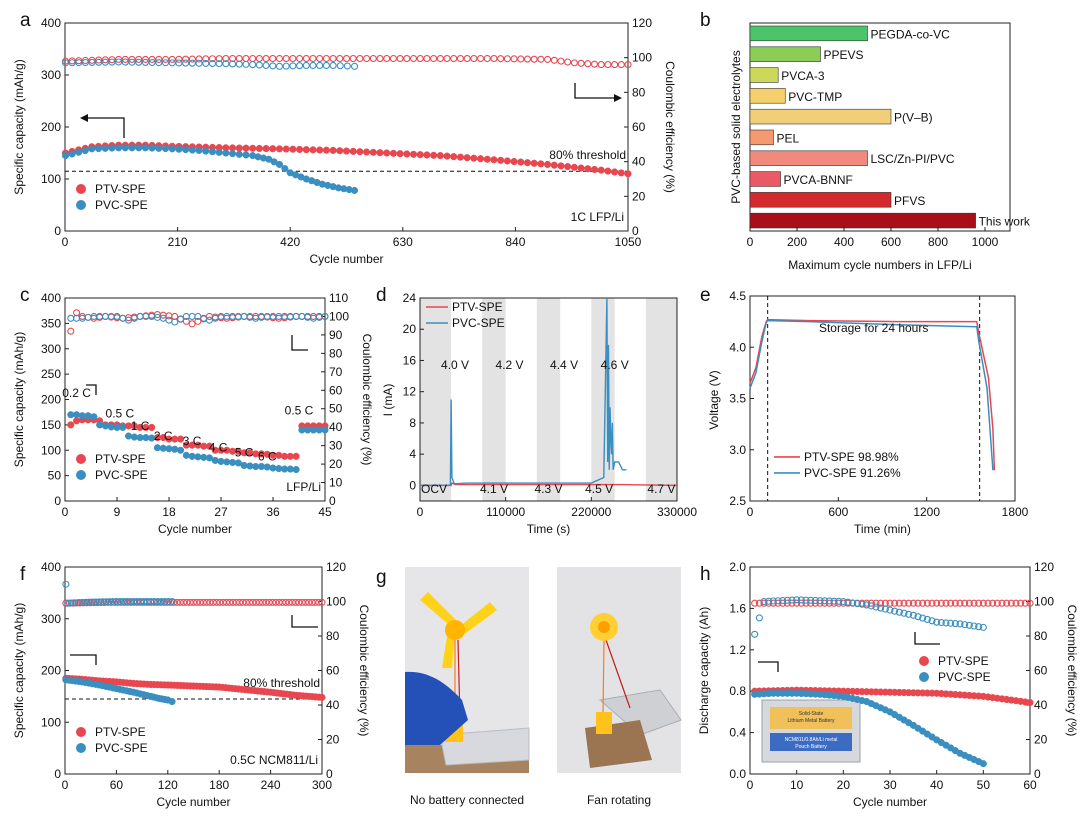 Image resolution: width=1080 pixels, height=829 pixels. I want to click on panel-label-c: c, so click(25, 295).